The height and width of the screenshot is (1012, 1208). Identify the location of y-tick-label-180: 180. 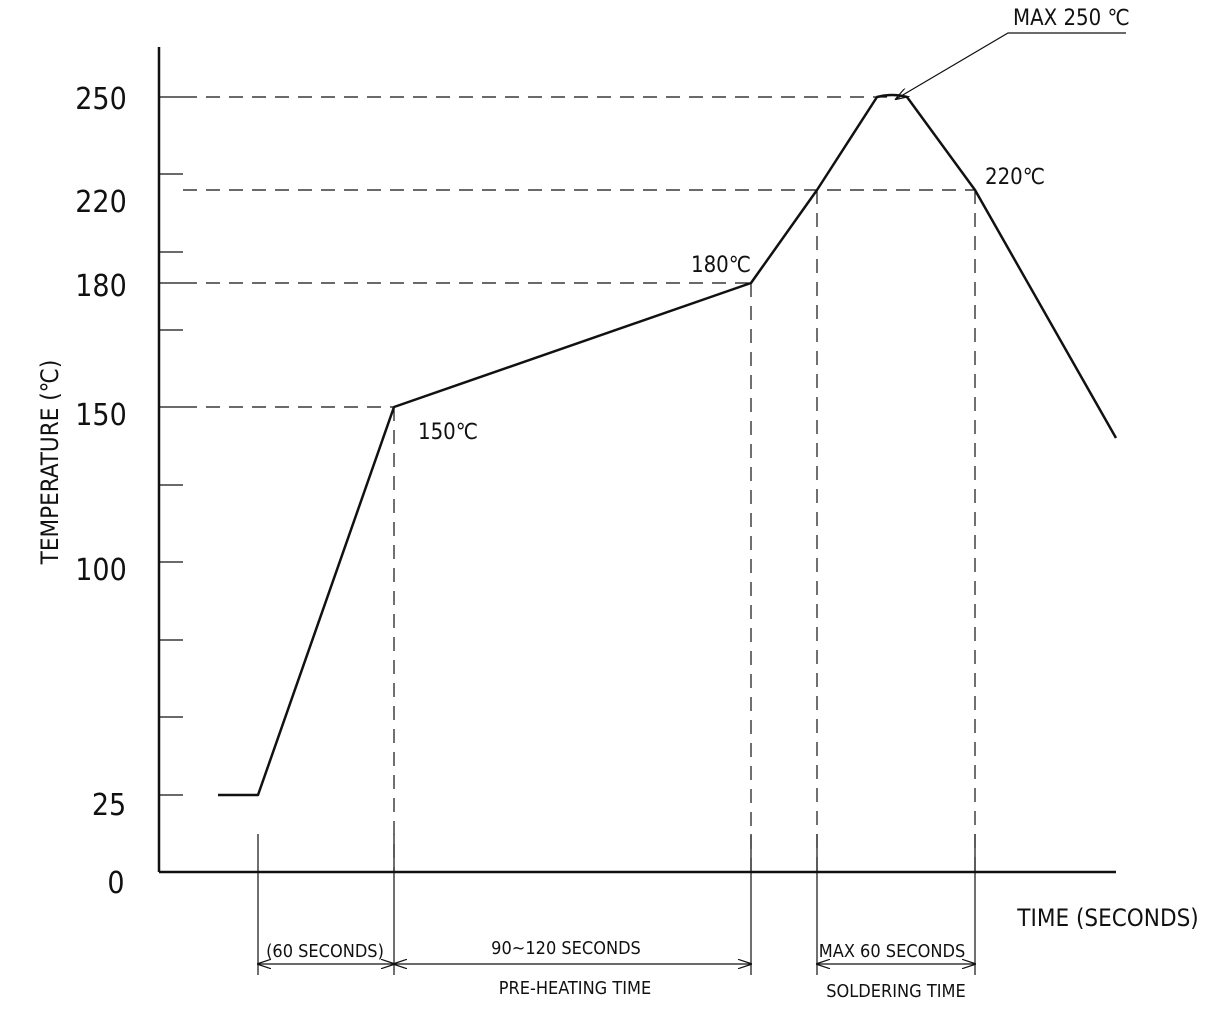
(101, 286).